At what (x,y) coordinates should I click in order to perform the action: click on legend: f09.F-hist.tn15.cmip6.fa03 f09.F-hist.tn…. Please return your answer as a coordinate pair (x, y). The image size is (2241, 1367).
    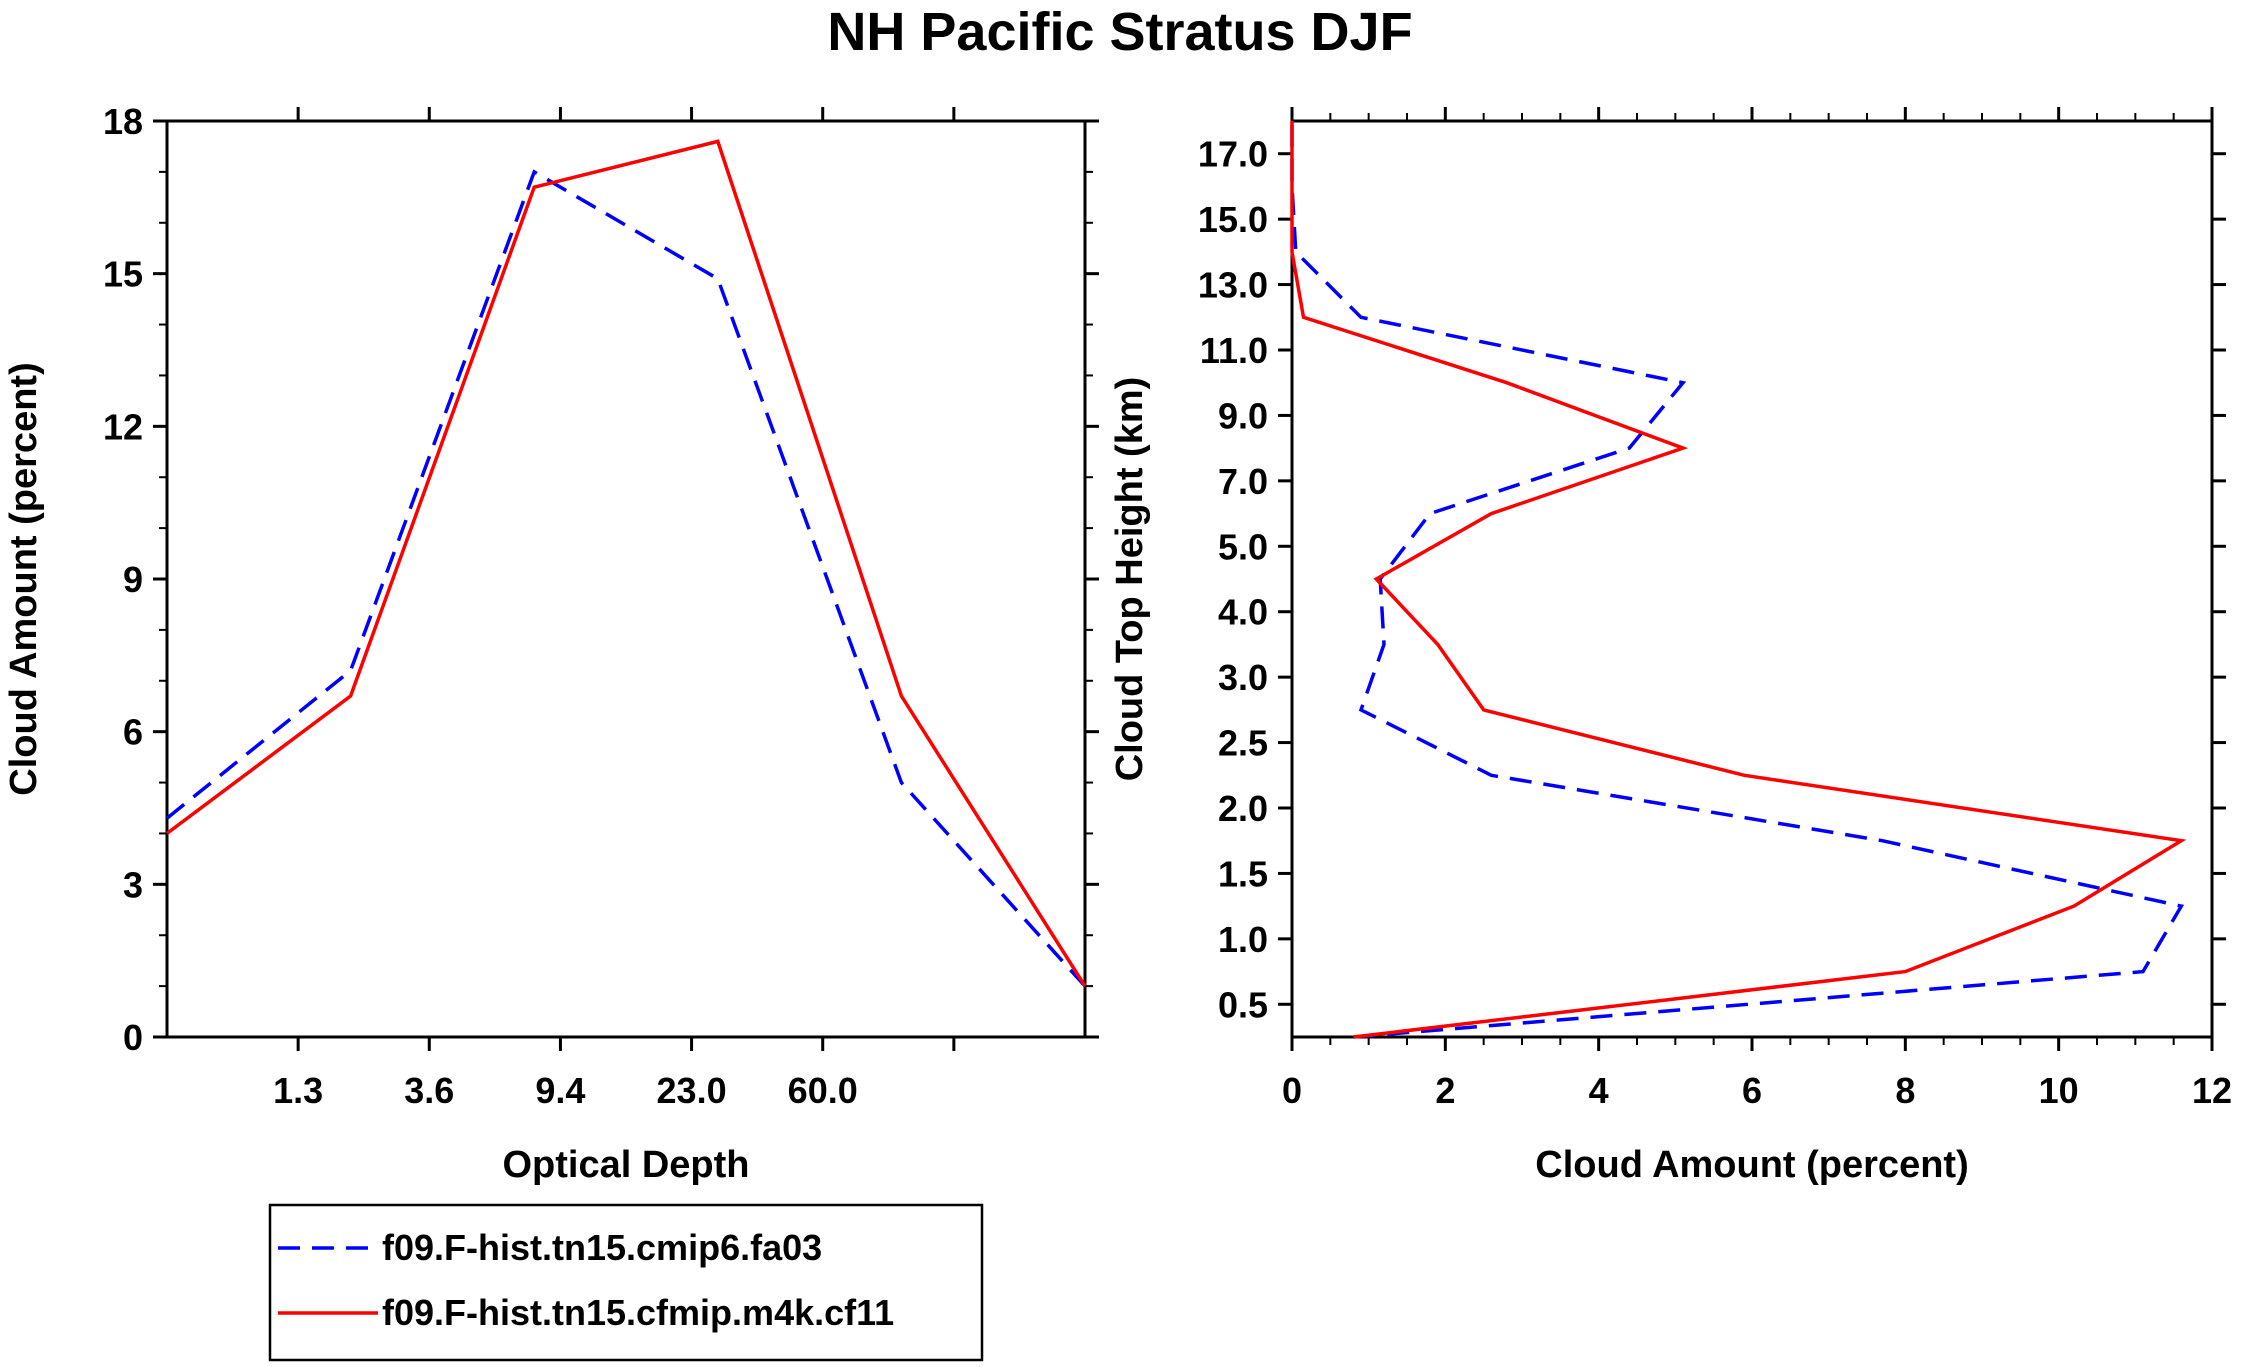
    Looking at the image, I should click on (626, 1282).